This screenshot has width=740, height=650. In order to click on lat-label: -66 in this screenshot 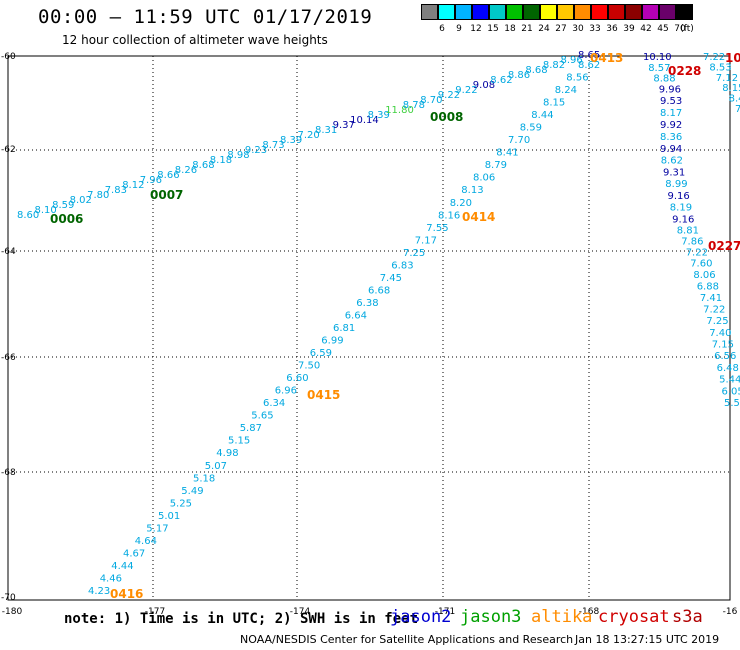, I will do `click(8, 358)`.